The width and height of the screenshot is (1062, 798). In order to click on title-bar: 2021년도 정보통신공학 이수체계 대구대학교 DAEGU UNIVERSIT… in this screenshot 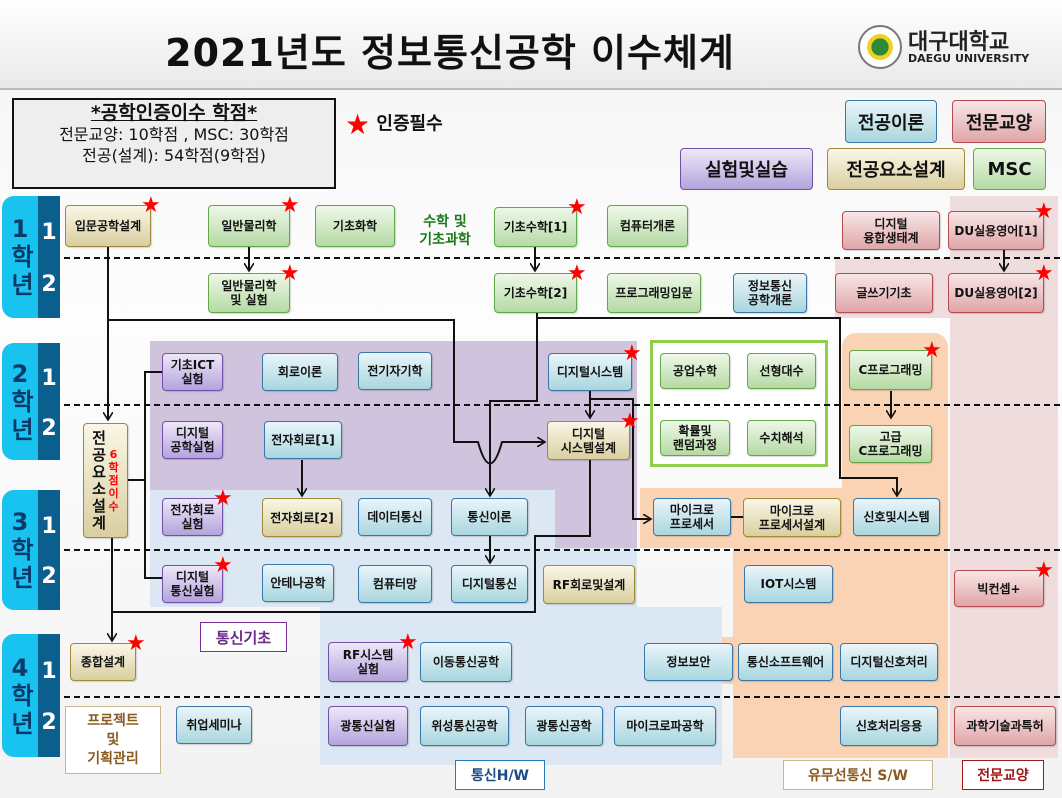, I will do `click(531, 45)`.